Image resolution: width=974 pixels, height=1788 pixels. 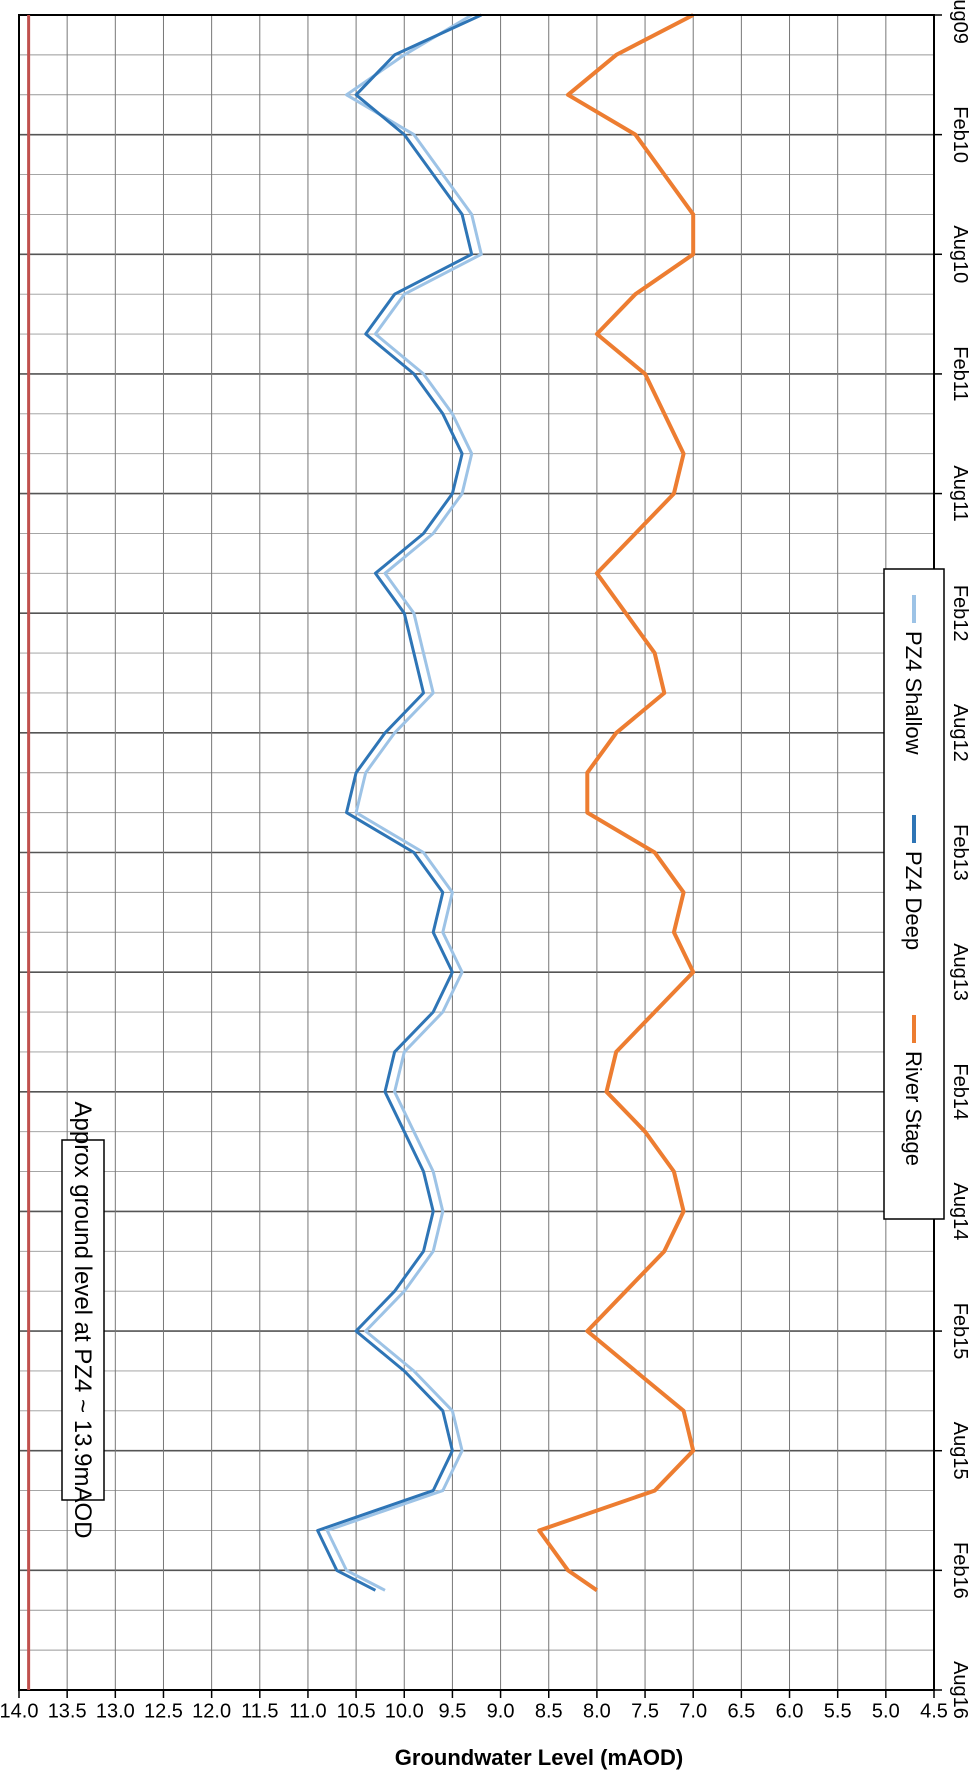 What do you see at coordinates (616, 802) in the screenshot?
I see `series-line-river-stage` at bounding box center [616, 802].